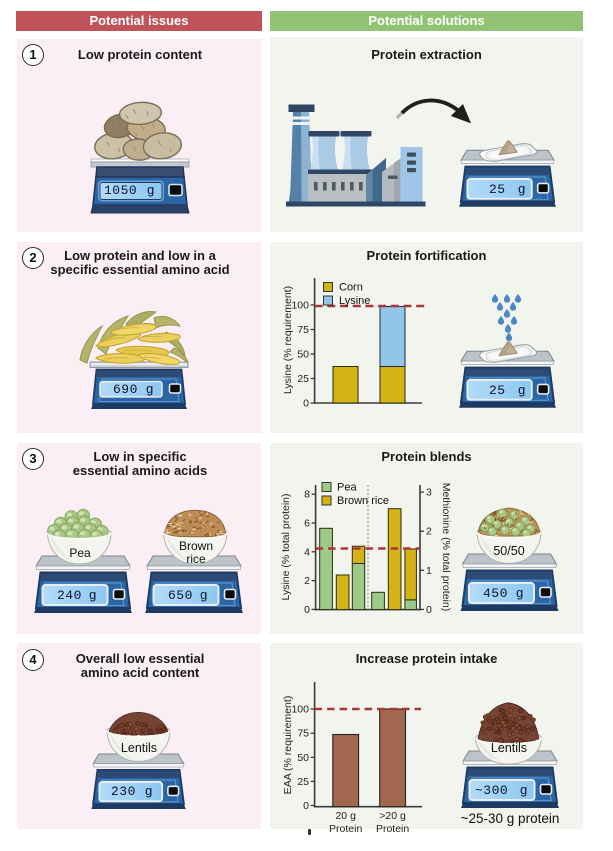  What do you see at coordinates (288, 340) in the screenshot?
I see `svg-text: Lysine (% requirement)` at bounding box center [288, 340].